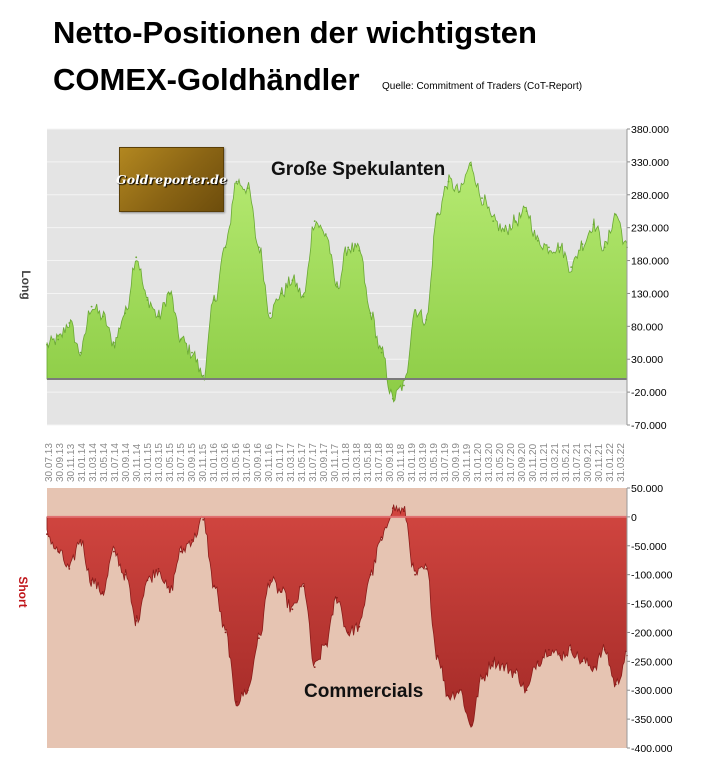  Describe the element at coordinates (650, 229) in the screenshot. I see `y-tick-label: 230.000` at that location.